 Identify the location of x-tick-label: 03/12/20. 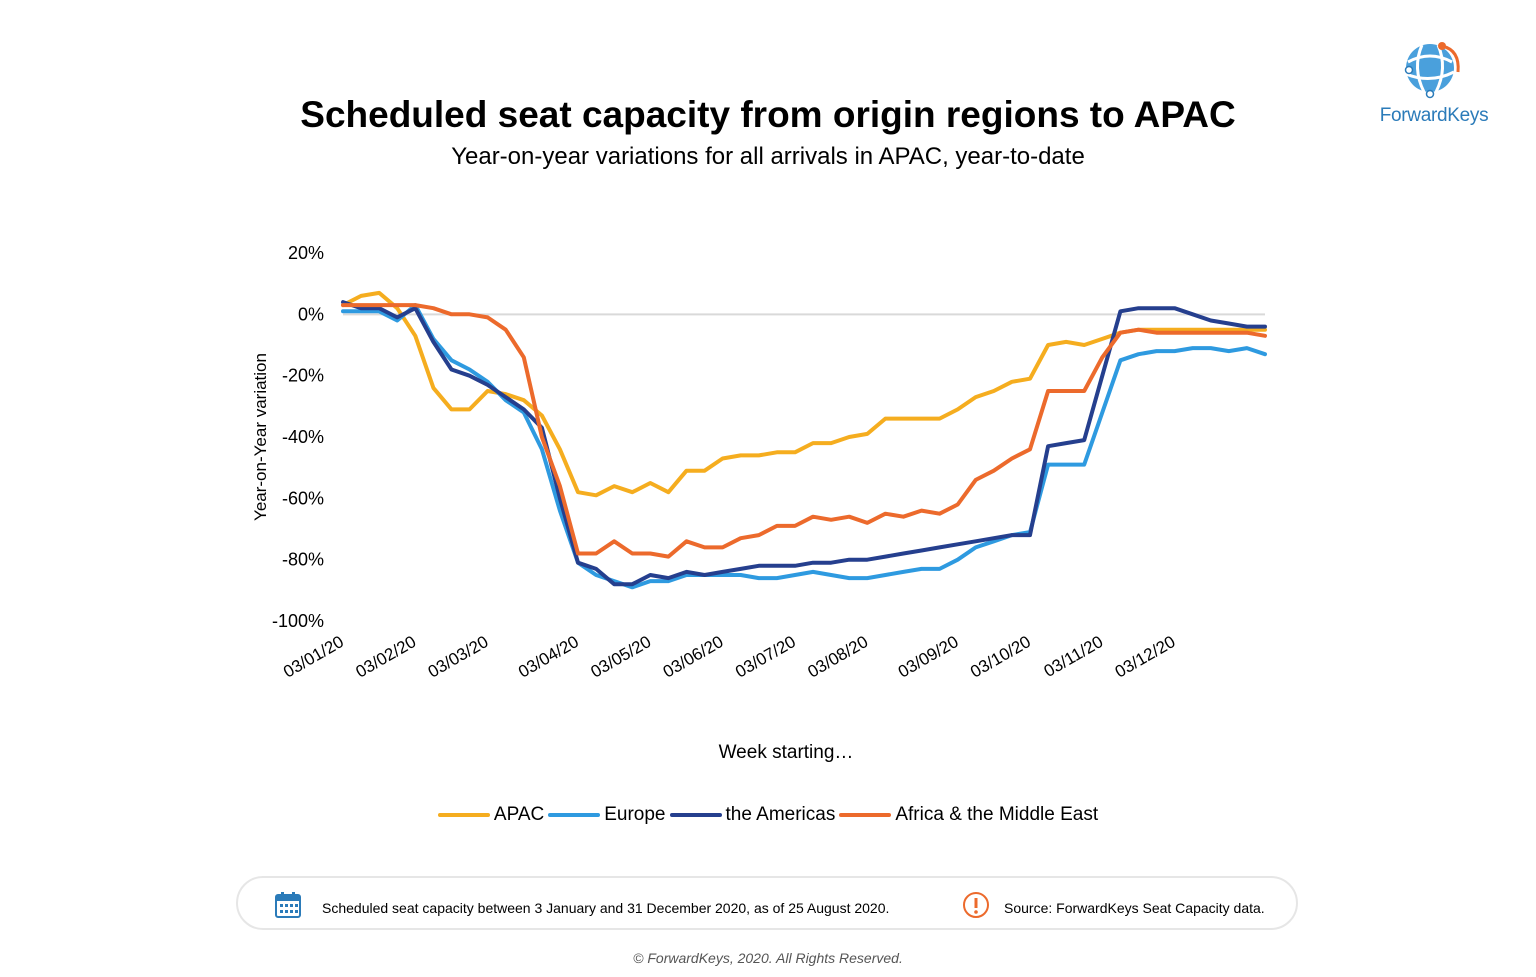
(1145, 657).